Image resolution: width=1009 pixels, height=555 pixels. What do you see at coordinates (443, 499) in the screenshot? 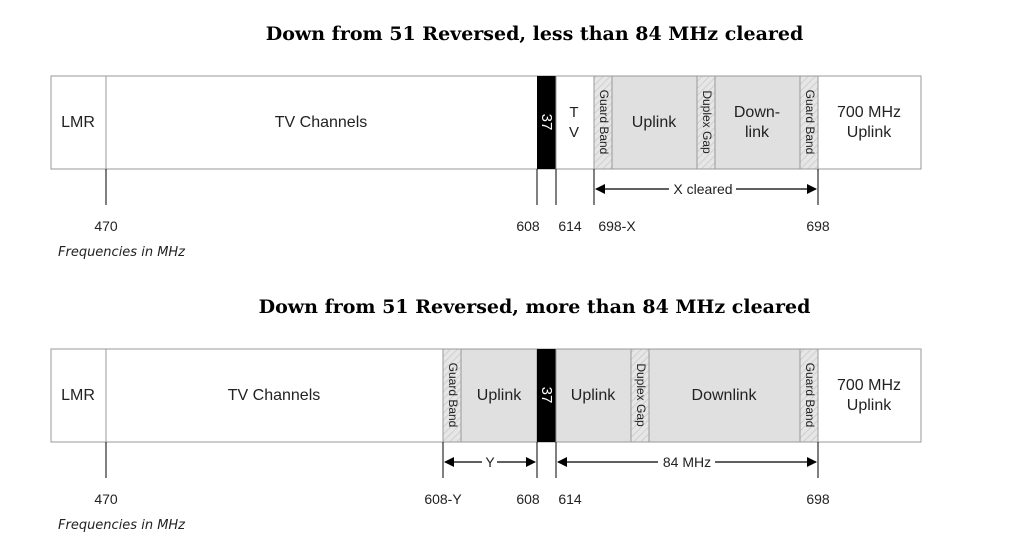
I see `tick-label-608y: 608-Y` at bounding box center [443, 499].